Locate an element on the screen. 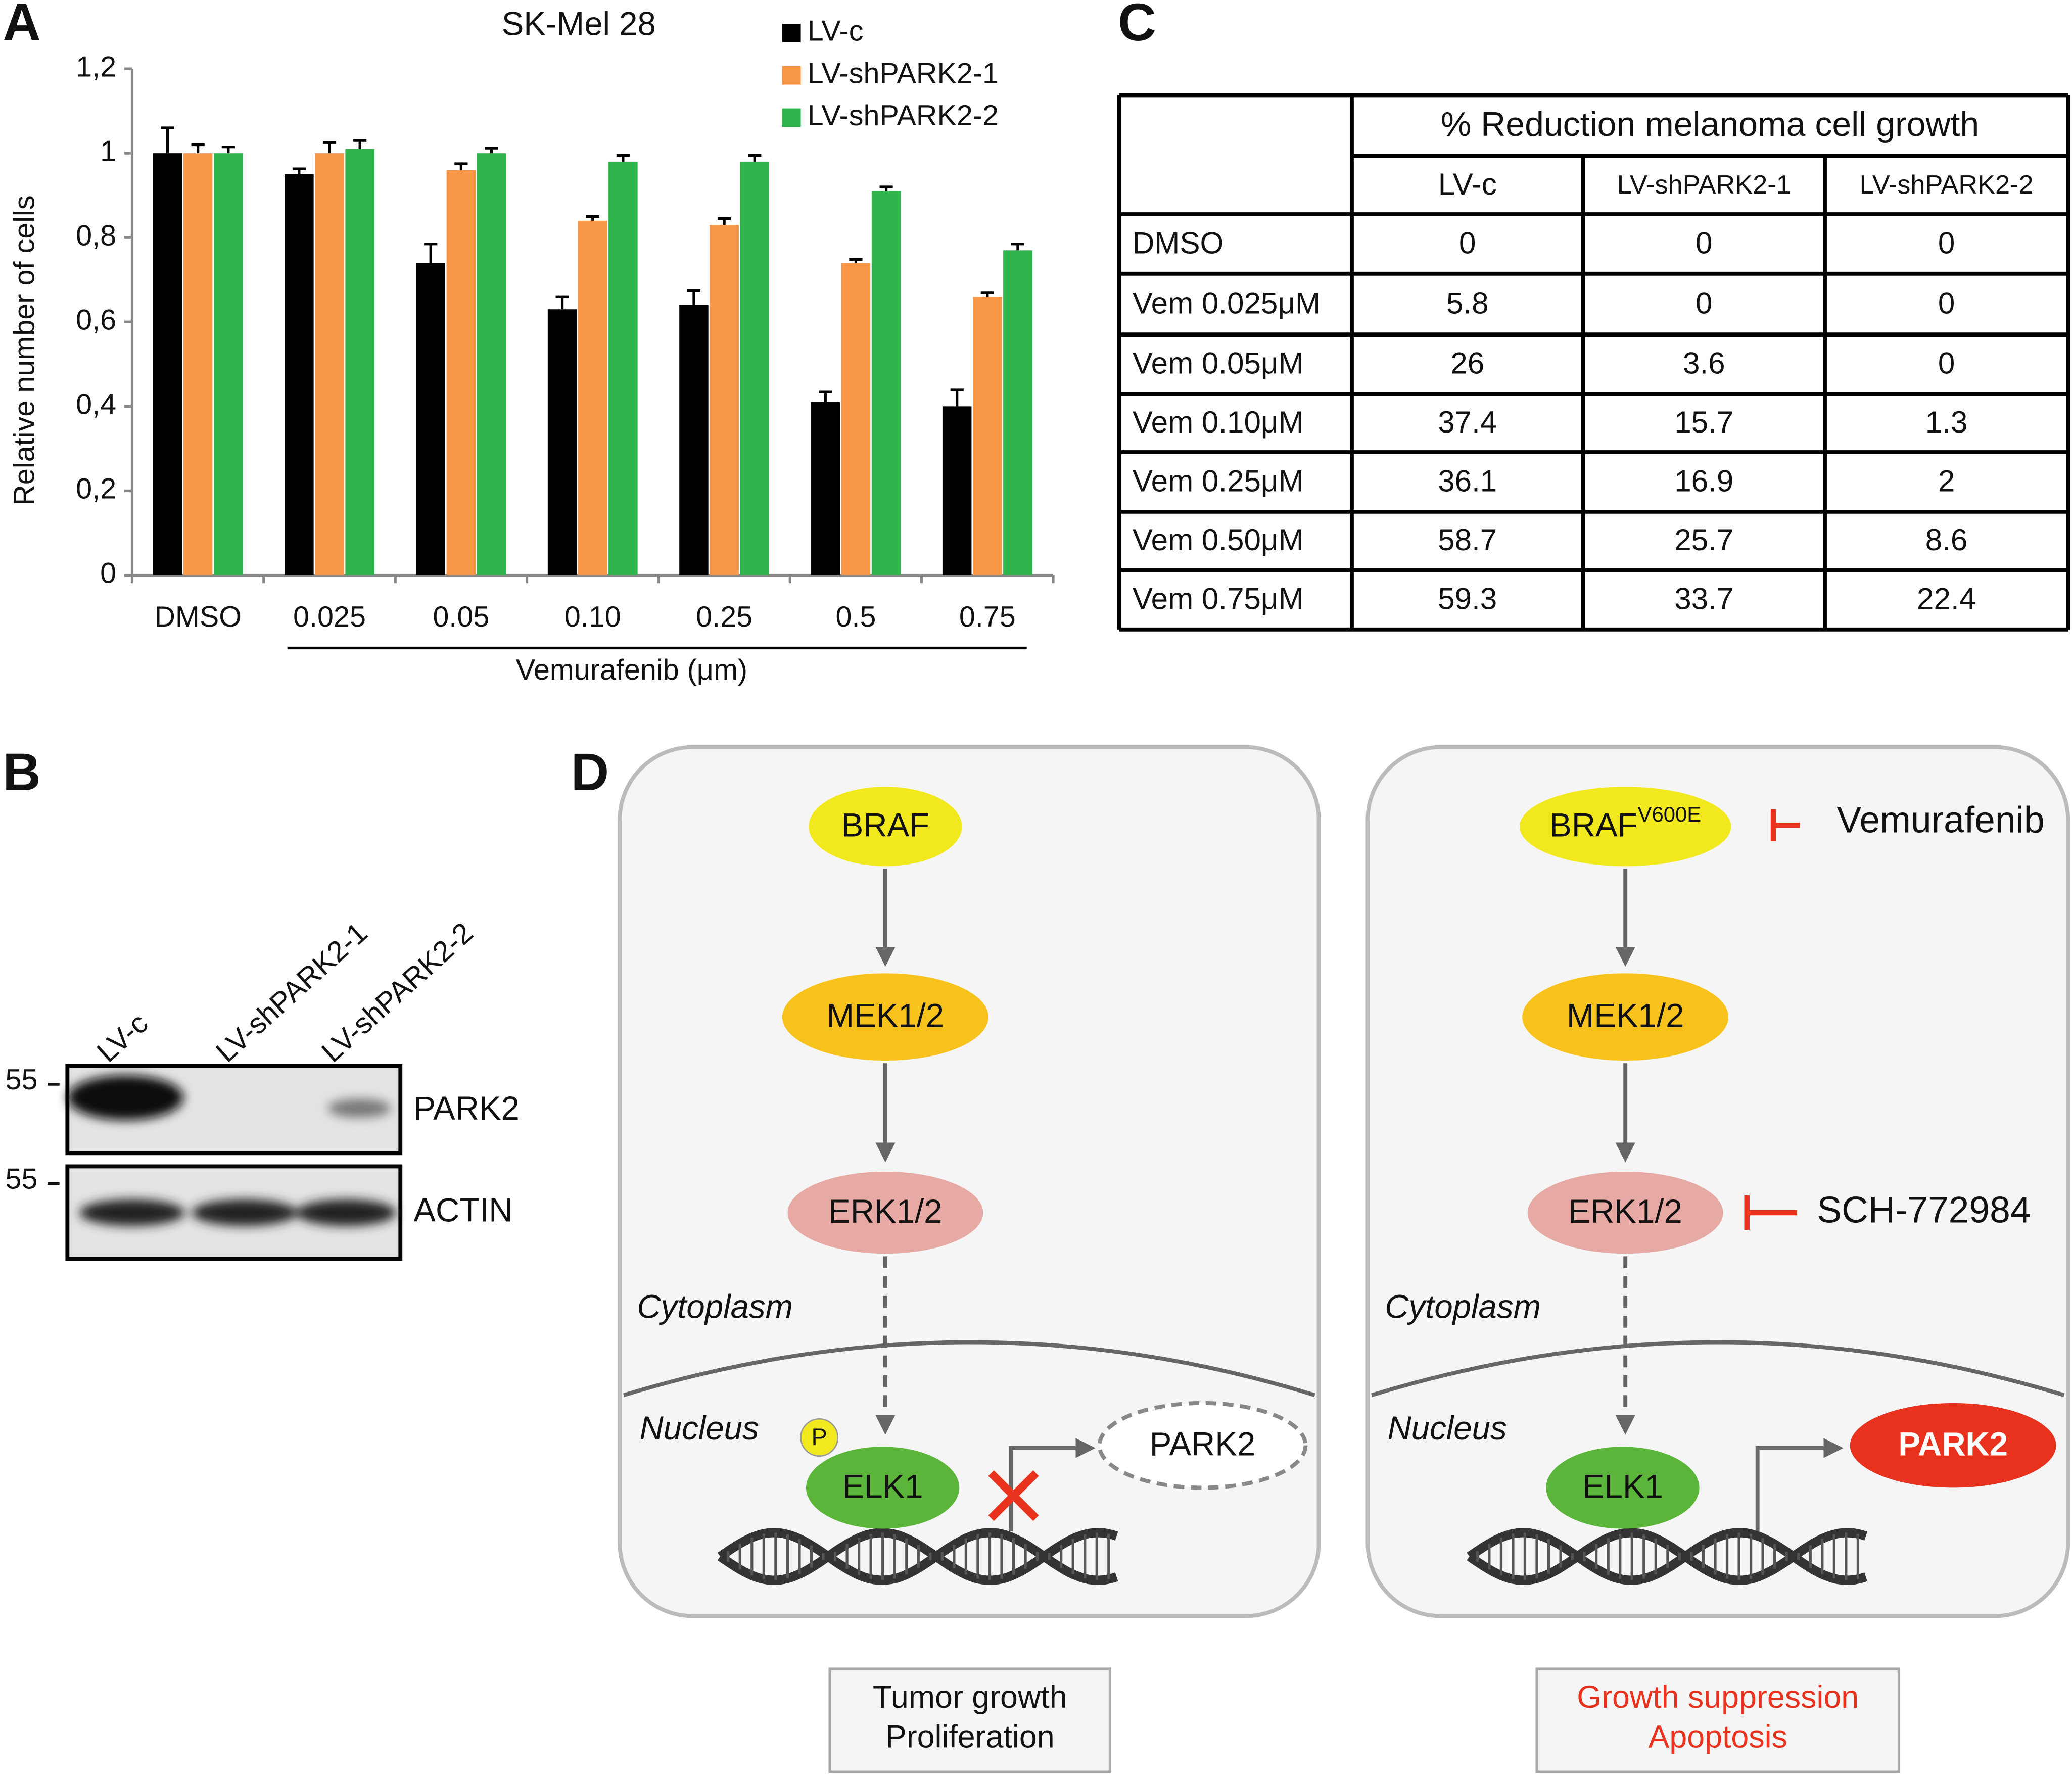 The image size is (2072, 1776). table-cell: 36.1 is located at coordinates (1467, 481).